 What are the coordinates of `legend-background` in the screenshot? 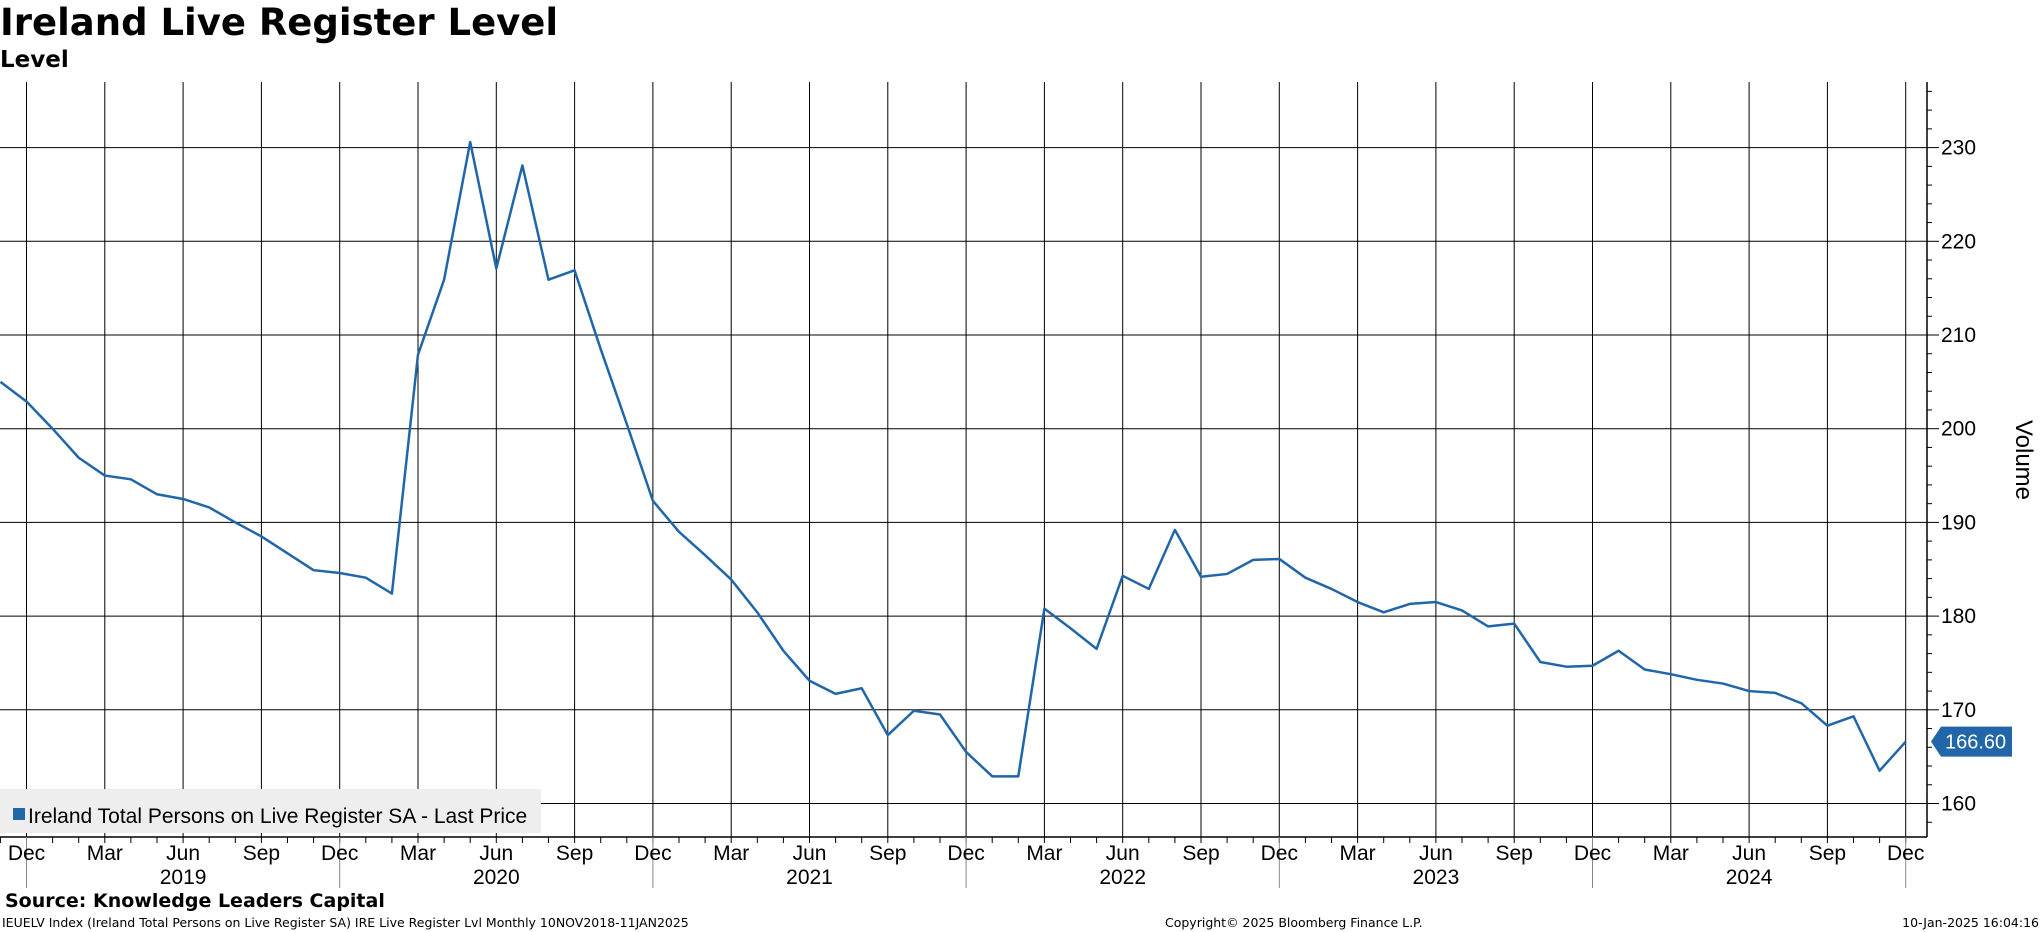 It's located at (270, 811).